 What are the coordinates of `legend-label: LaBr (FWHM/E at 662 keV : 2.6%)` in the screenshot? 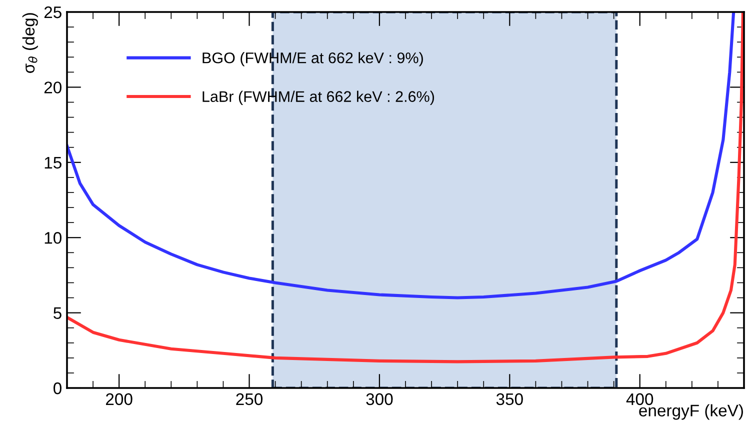 It's located at (318, 97).